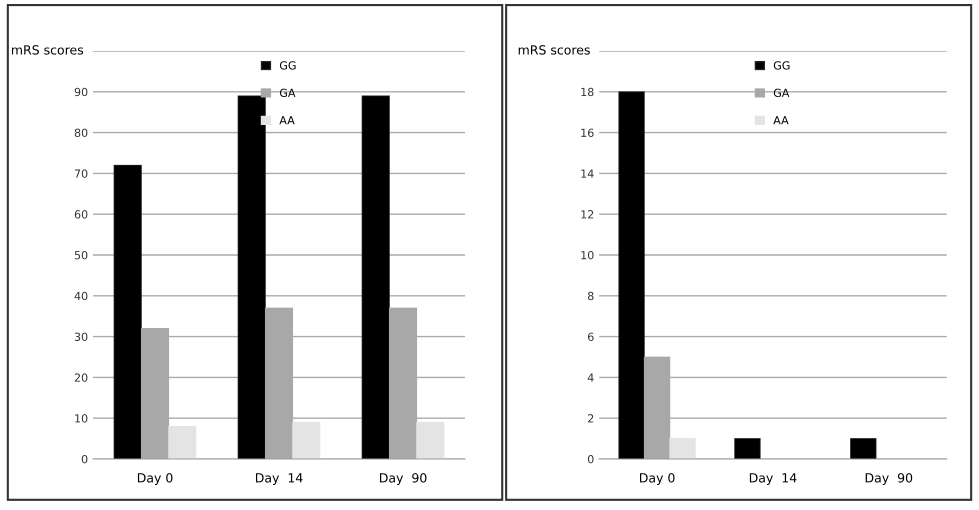 The width and height of the screenshot is (979, 510). Describe the element at coordinates (81, 377) in the screenshot. I see `y-tick-label: 20` at that location.